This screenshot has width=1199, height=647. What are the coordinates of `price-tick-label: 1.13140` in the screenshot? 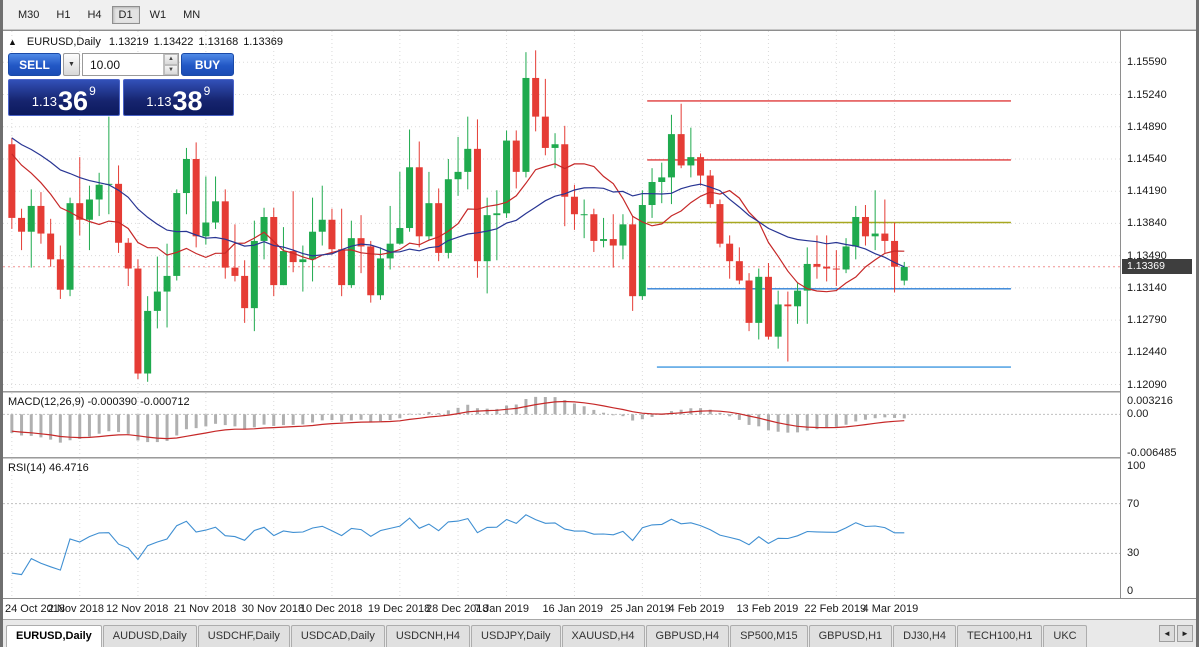 It's located at (1147, 287).